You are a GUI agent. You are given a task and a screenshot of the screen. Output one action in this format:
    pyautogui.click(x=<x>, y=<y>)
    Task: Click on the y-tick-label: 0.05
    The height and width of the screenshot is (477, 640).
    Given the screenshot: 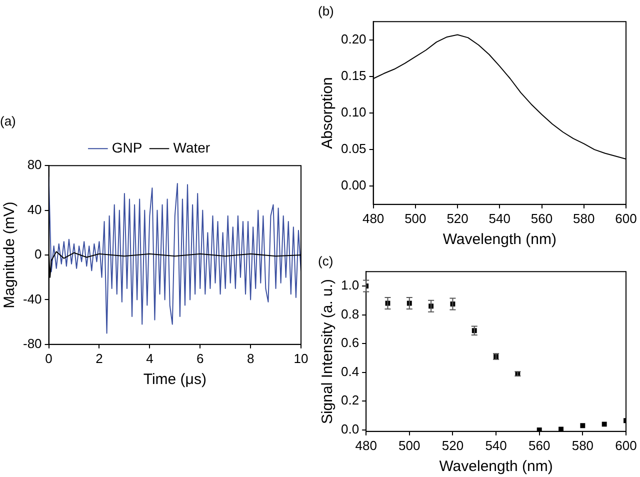 What is the action you would take?
    pyautogui.click(x=353, y=148)
    